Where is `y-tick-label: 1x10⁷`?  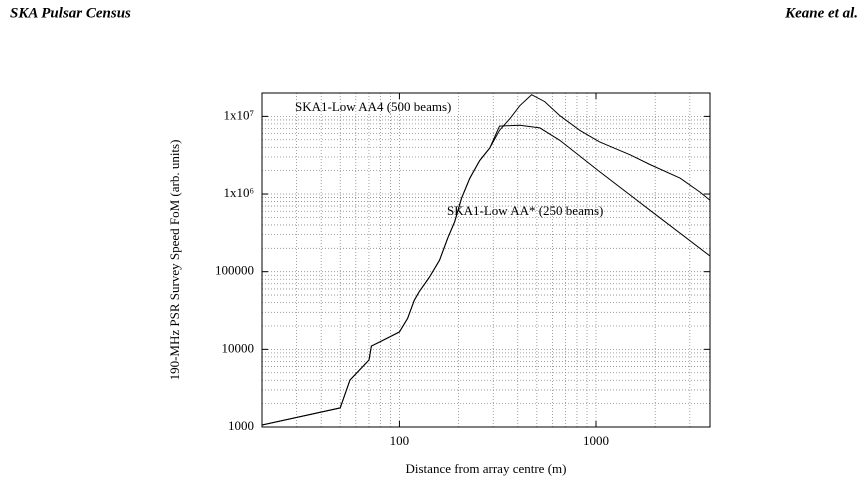
y-tick-label: 1x10⁷ is located at coordinates (238, 114).